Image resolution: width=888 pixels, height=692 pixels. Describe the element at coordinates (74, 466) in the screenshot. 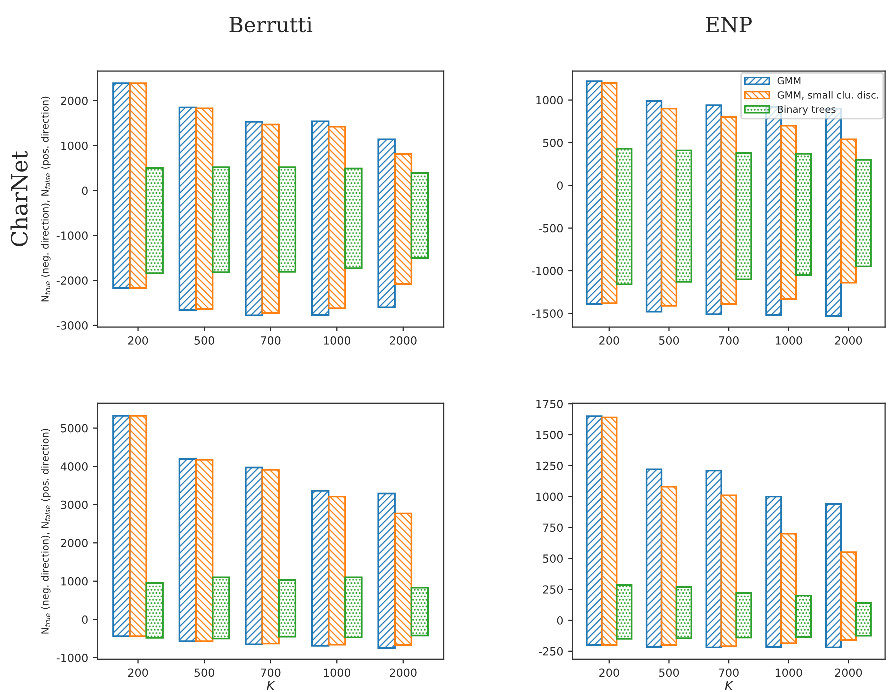

I see `y-tick-label: 4000` at that location.